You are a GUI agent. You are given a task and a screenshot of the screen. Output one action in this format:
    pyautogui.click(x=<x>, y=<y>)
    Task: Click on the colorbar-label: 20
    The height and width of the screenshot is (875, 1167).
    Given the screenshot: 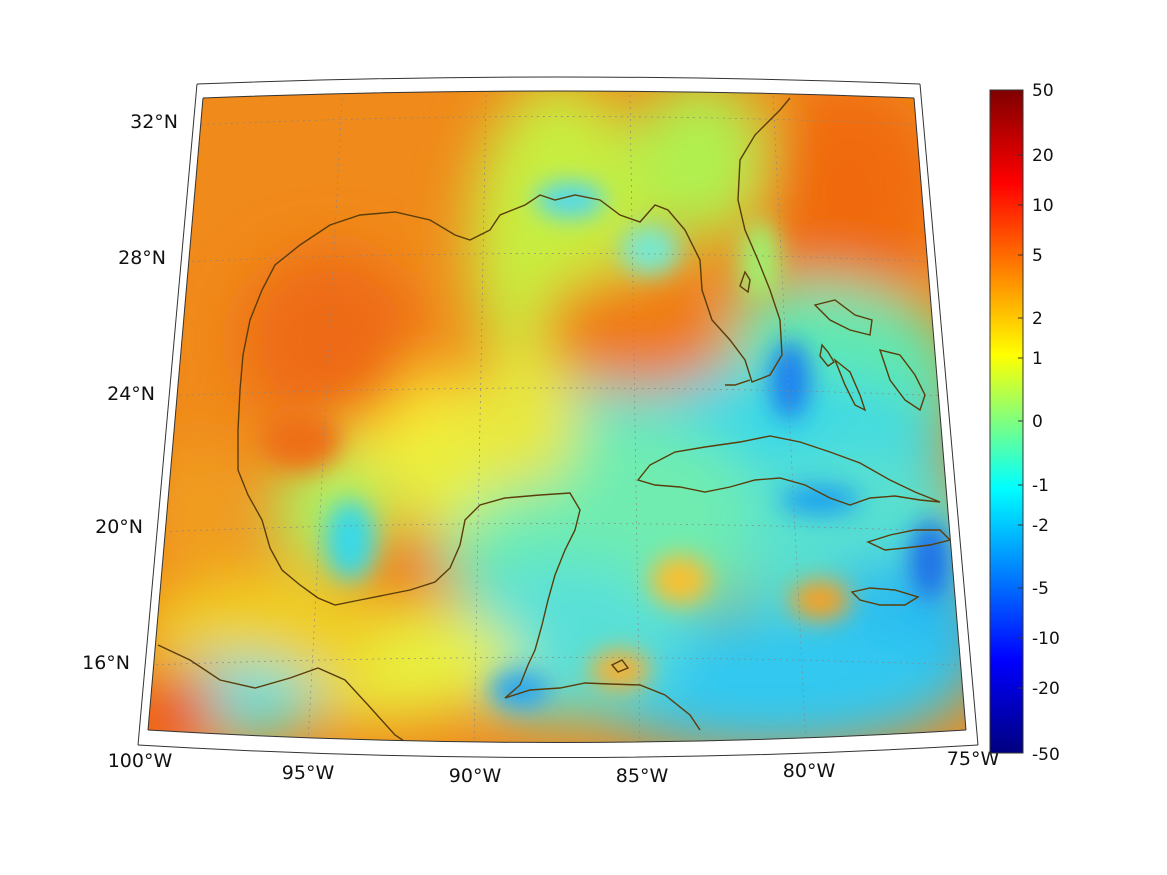 What is the action you would take?
    pyautogui.click(x=1043, y=156)
    